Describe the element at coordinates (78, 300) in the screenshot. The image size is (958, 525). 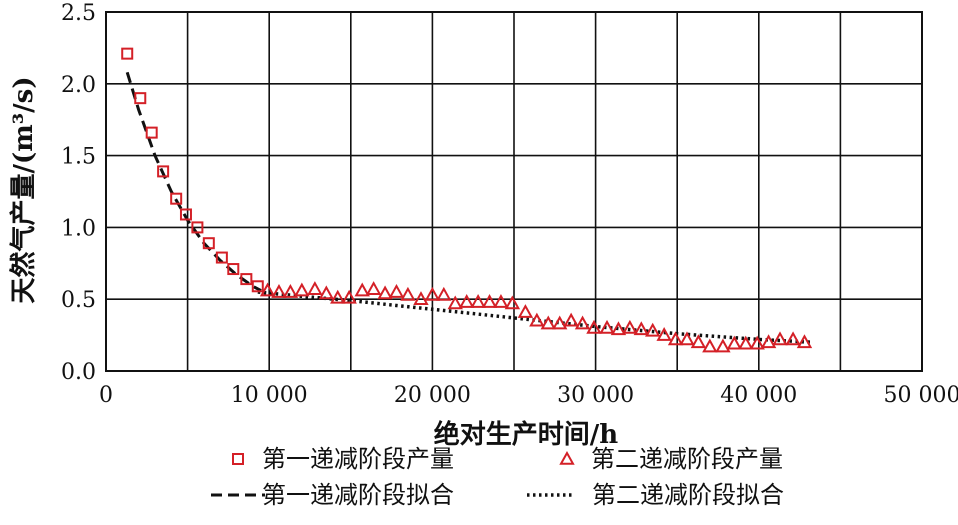
I see `y-tick-label: 0.5` at that location.